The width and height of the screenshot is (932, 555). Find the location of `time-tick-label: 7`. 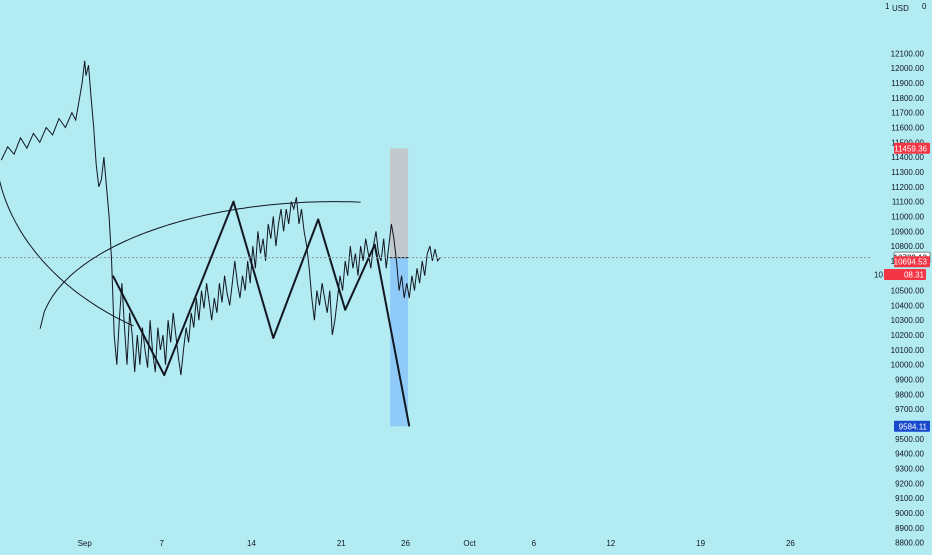

time-tick-label: 7 is located at coordinates (161, 543).